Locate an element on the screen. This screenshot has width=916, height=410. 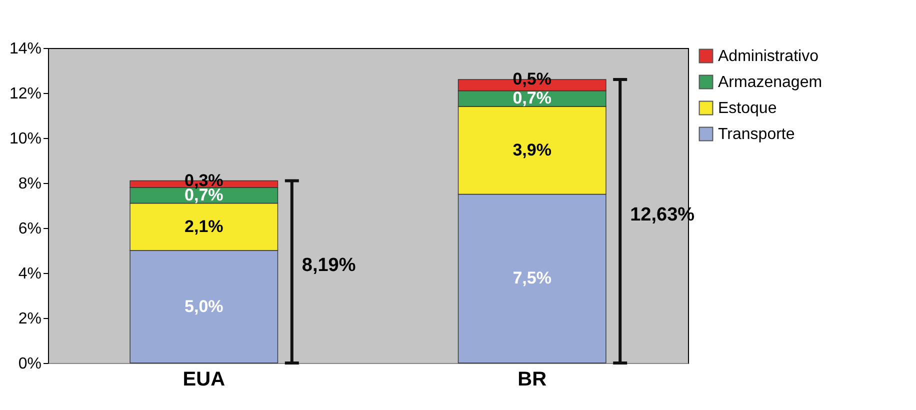
y-tick-label: 6% is located at coordinates (30, 229).